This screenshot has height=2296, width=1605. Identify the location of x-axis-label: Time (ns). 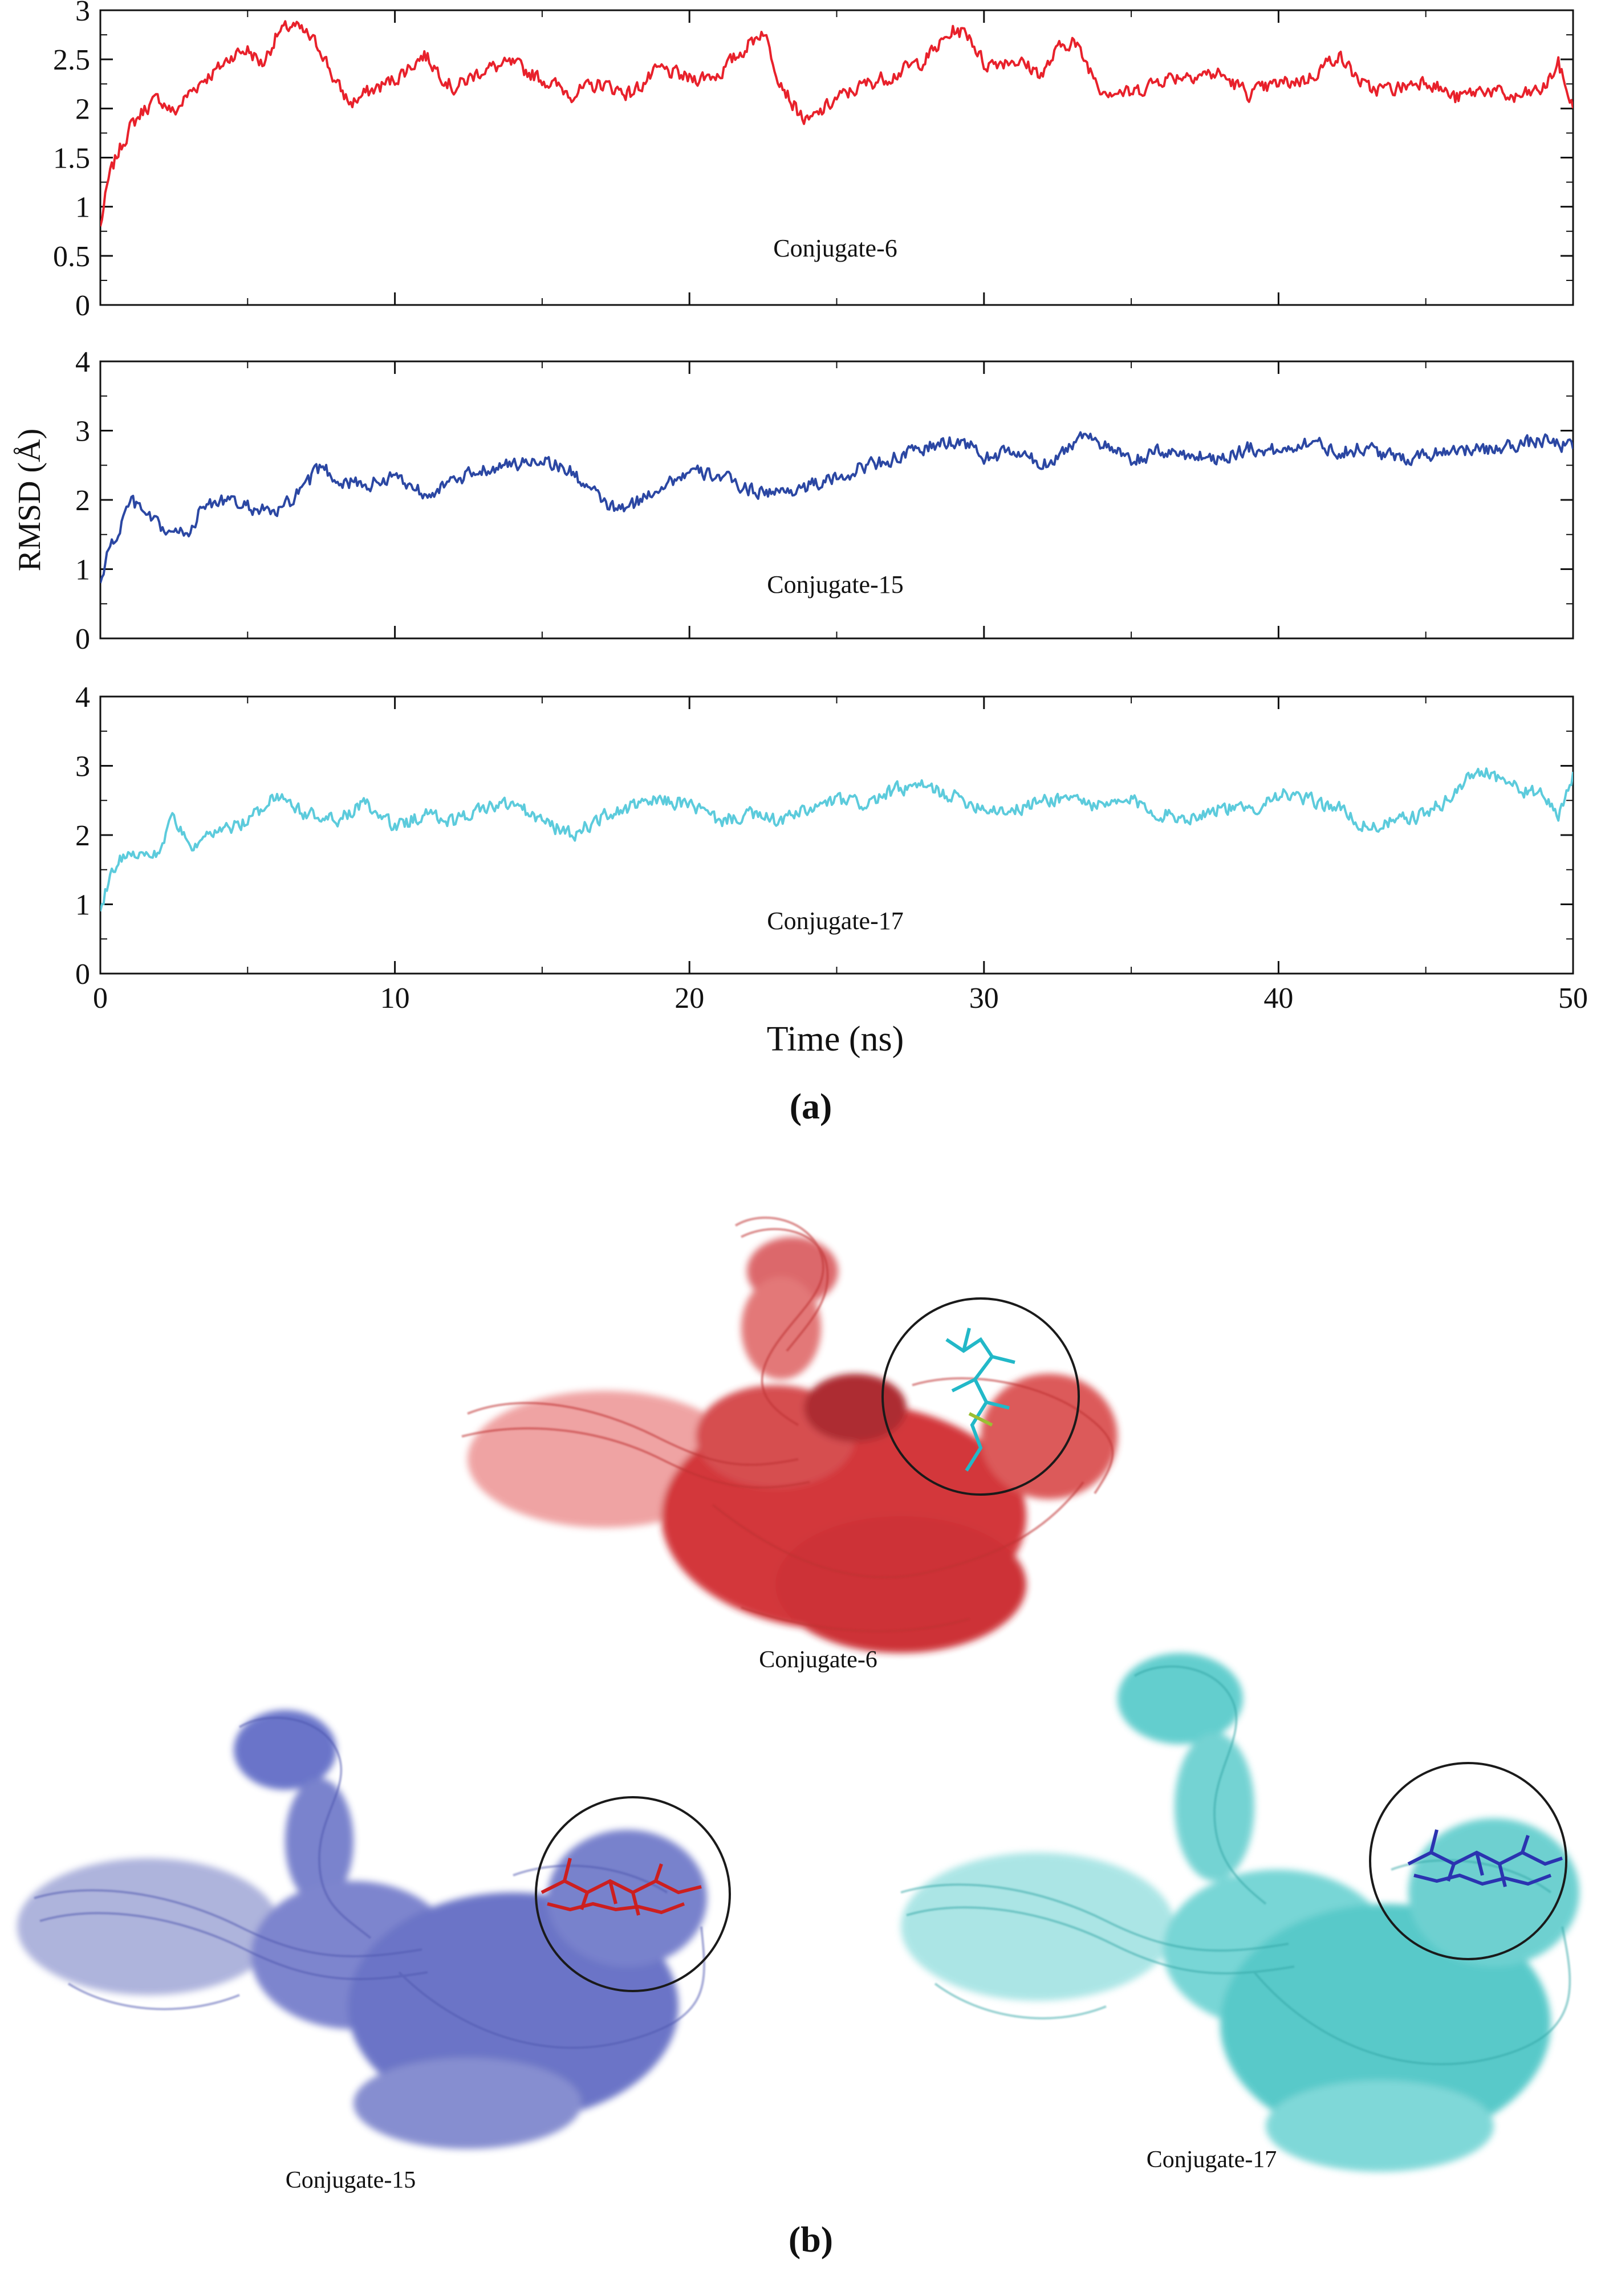
(835, 1039).